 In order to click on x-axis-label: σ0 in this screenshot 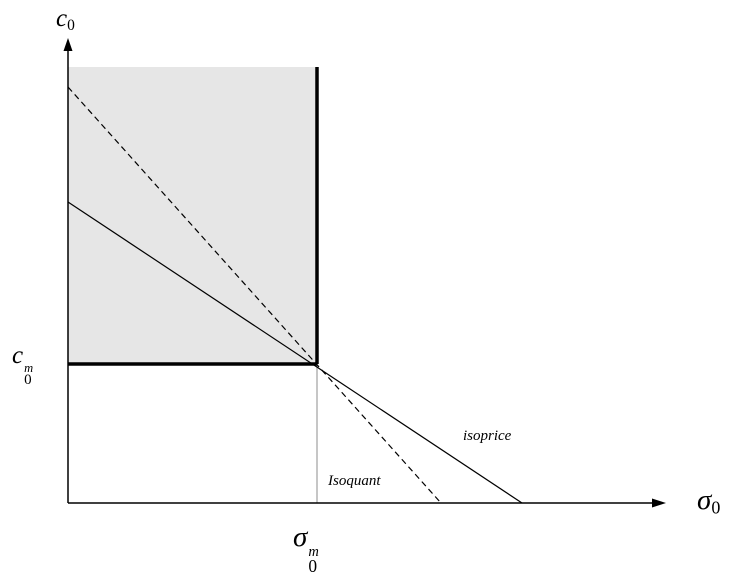, I will do `click(709, 501)`.